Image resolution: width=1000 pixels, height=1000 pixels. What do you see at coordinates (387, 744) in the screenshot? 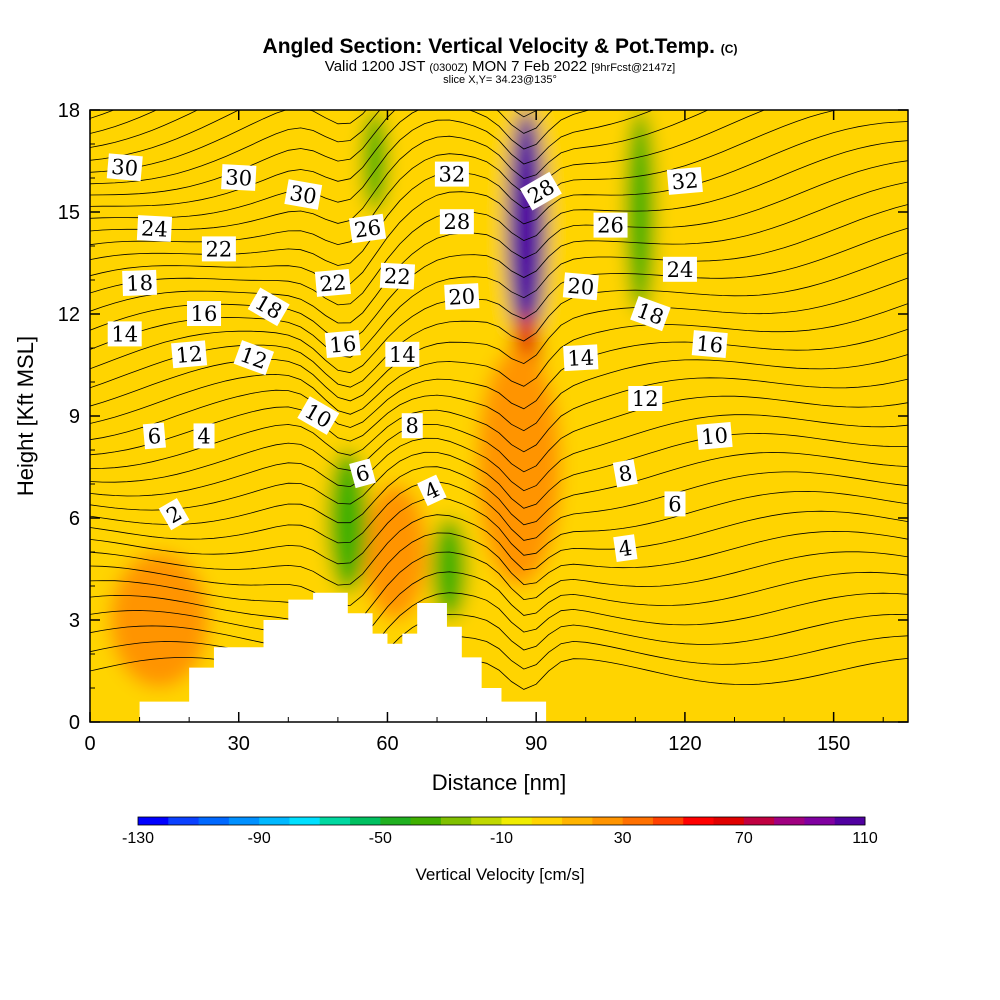
I see `x-tick-label: 60` at bounding box center [387, 744].